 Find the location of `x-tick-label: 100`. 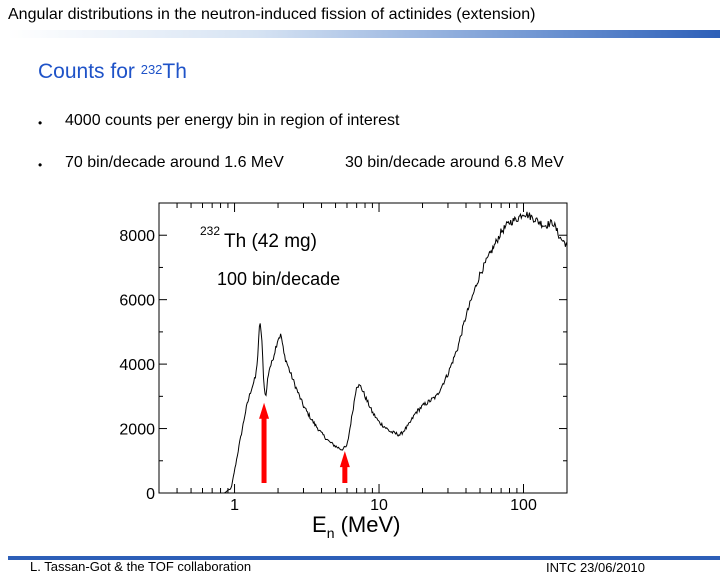

x-tick-label: 100 is located at coordinates (523, 505).